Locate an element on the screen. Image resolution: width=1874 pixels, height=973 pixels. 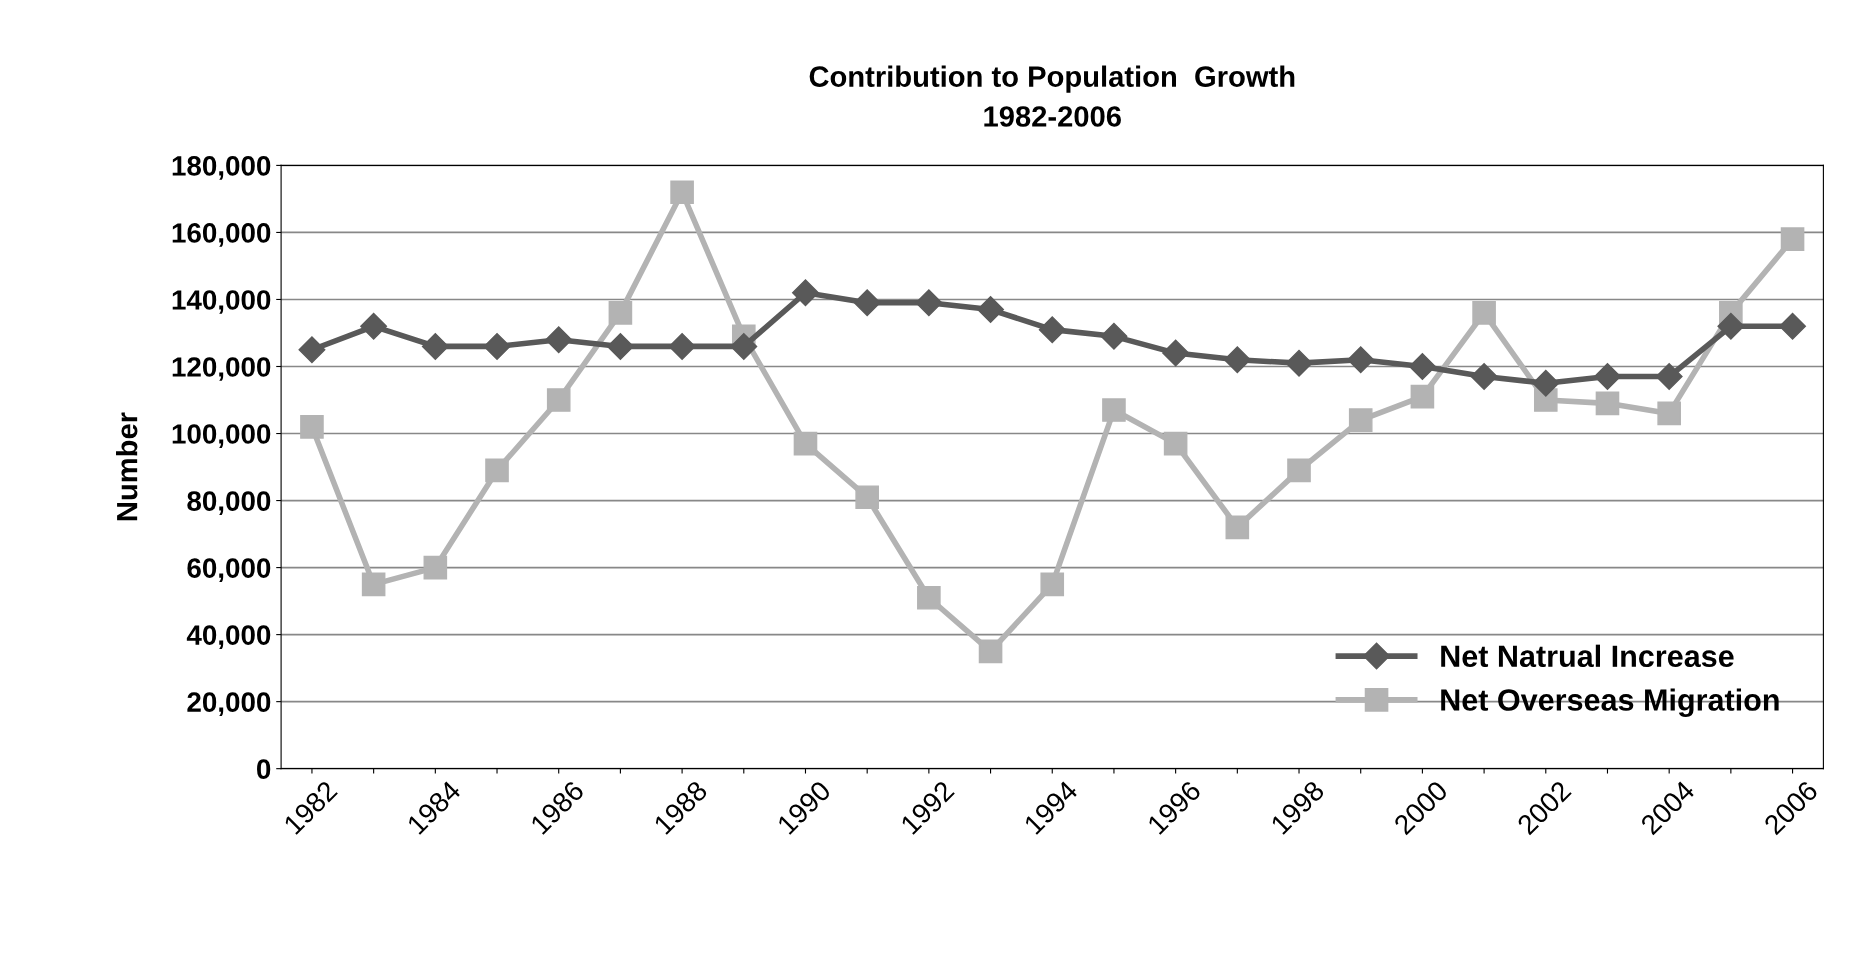
y-tick-label: 0 is located at coordinates (264, 769).